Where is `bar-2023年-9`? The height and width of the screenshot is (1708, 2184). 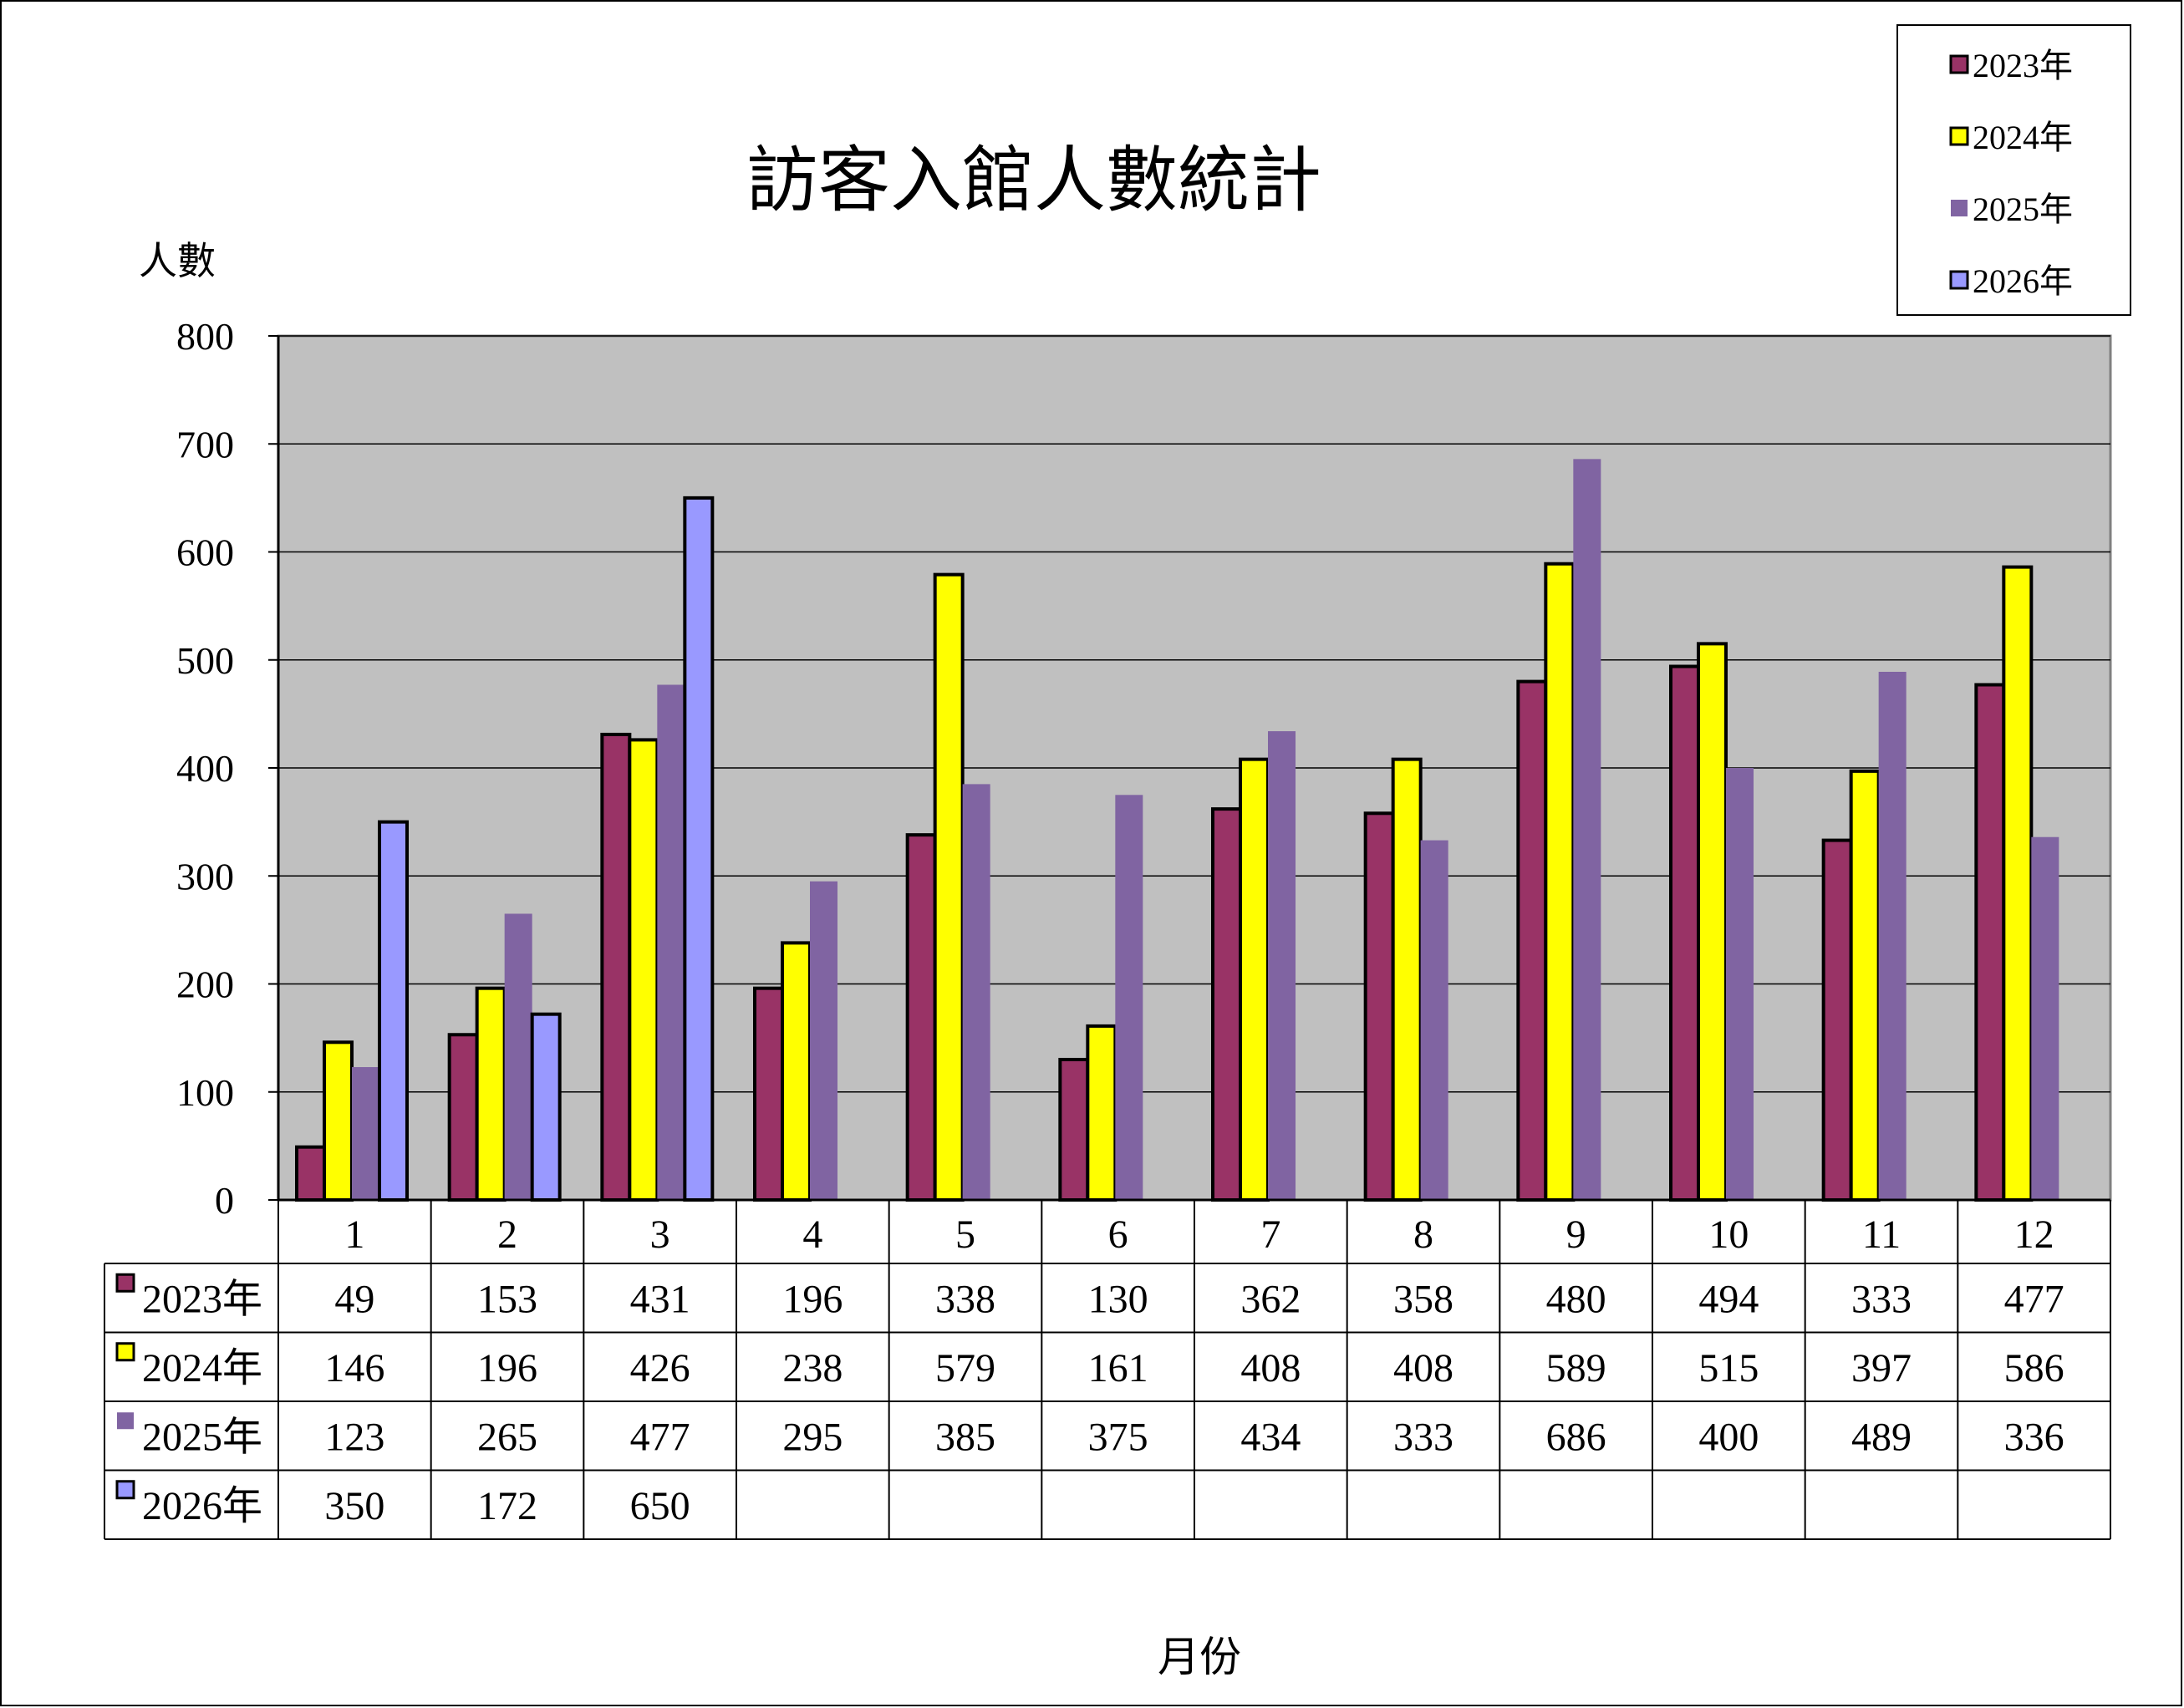
bar-2023年-9 is located at coordinates (1532, 940).